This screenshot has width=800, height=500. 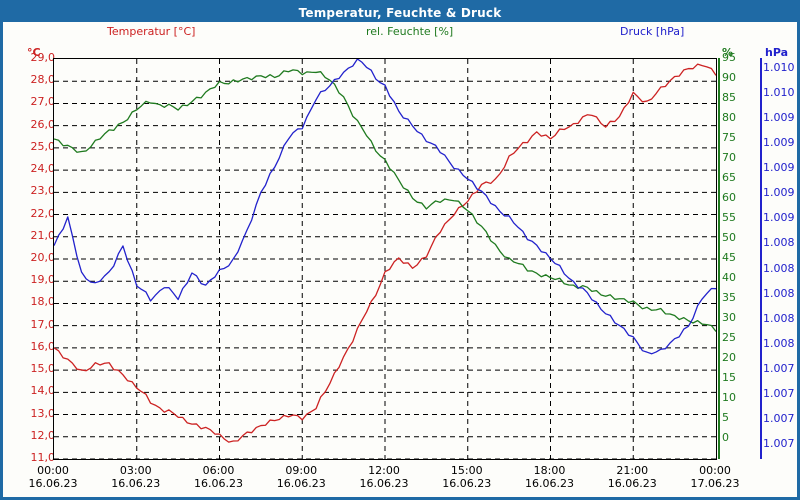 I want to click on x-tick-time: 18:00, so click(x=549, y=470).